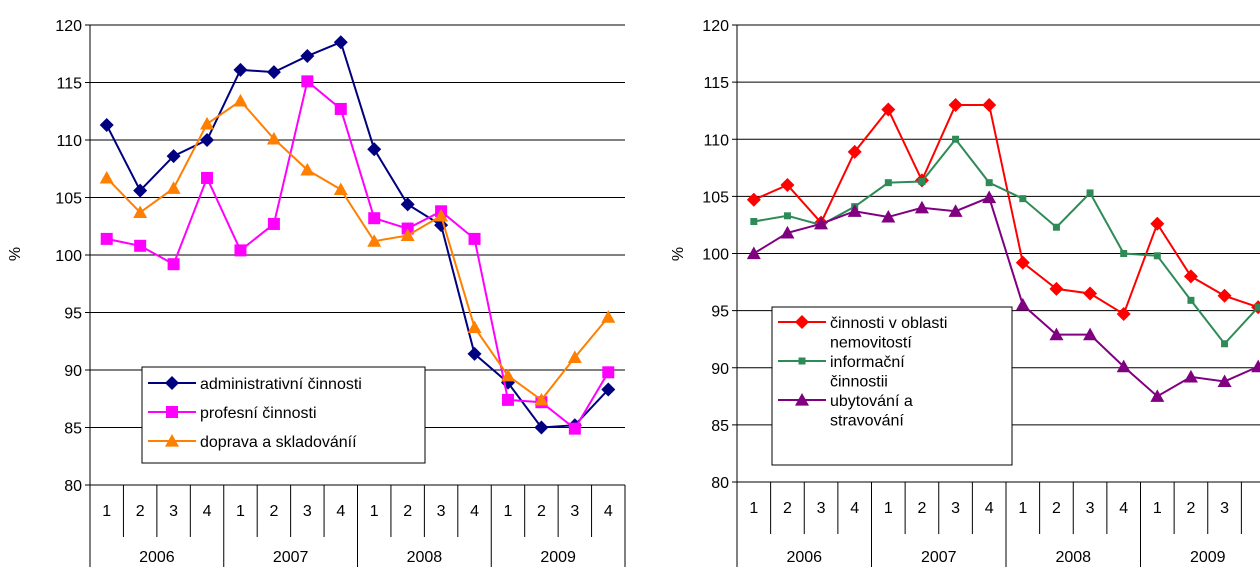 The image size is (1260, 567). What do you see at coordinates (1073, 557) in the screenshot?
I see `year-label: 2008` at bounding box center [1073, 557].